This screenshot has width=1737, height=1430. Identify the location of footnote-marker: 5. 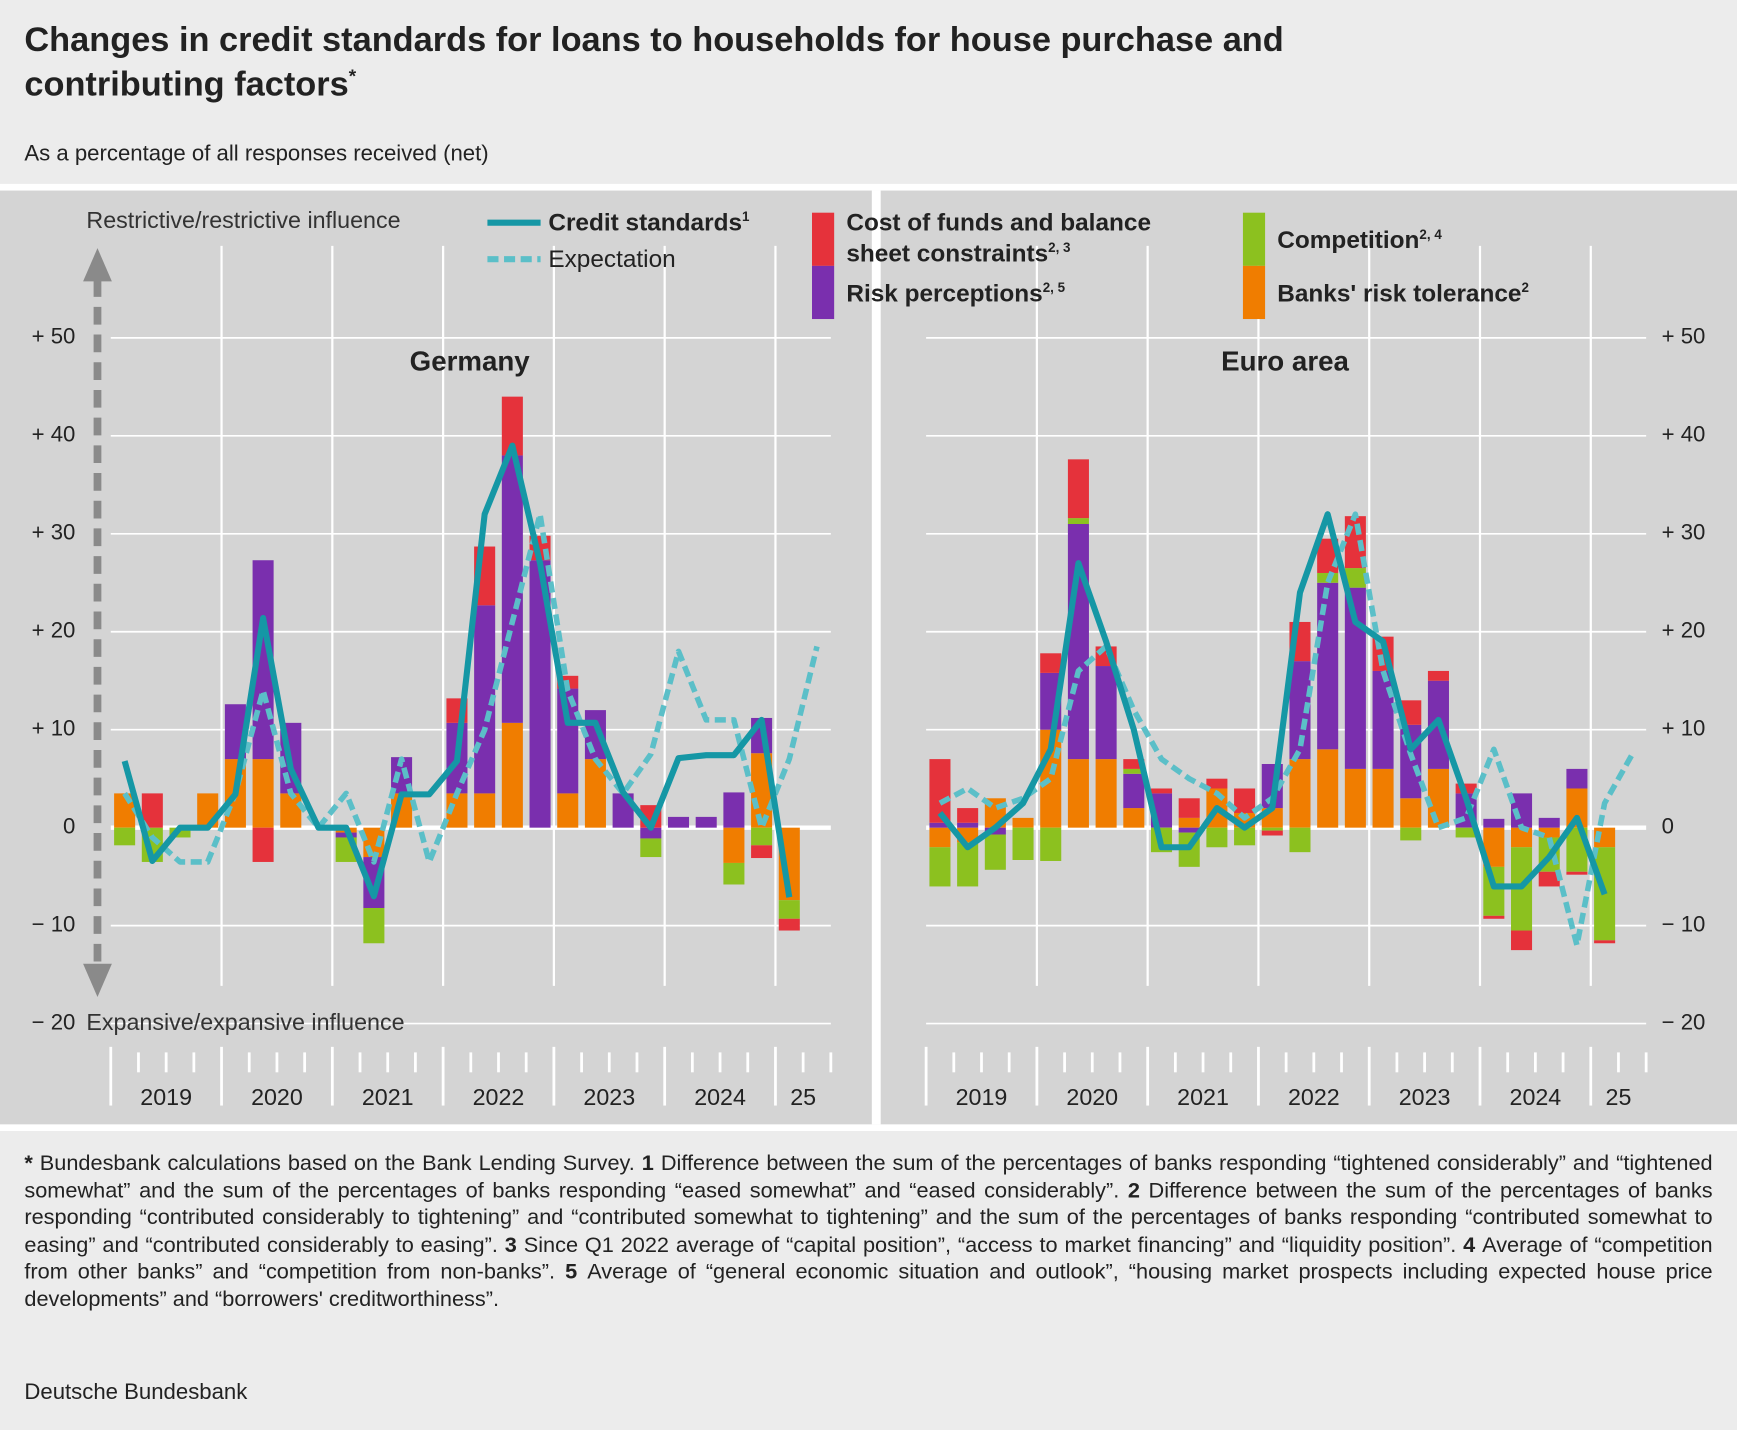
(571, 1272).